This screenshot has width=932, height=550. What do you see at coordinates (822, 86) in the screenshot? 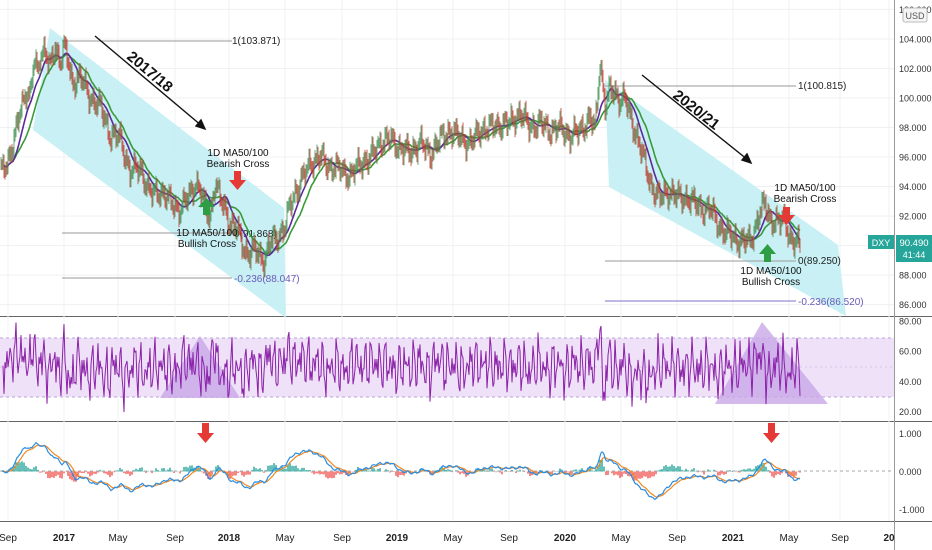
I see `fib-label: 1(100.815)` at bounding box center [822, 86].